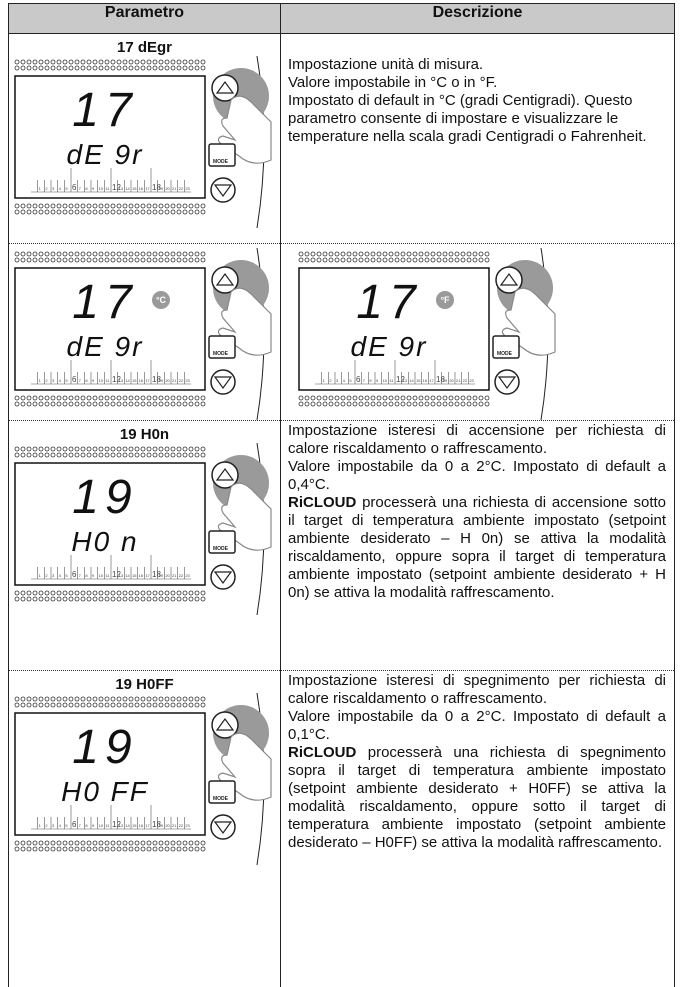 Image resolution: width=683 pixels, height=987 pixels. What do you see at coordinates (144, 18) in the screenshot?
I see `header-cell: Parametro` at bounding box center [144, 18].